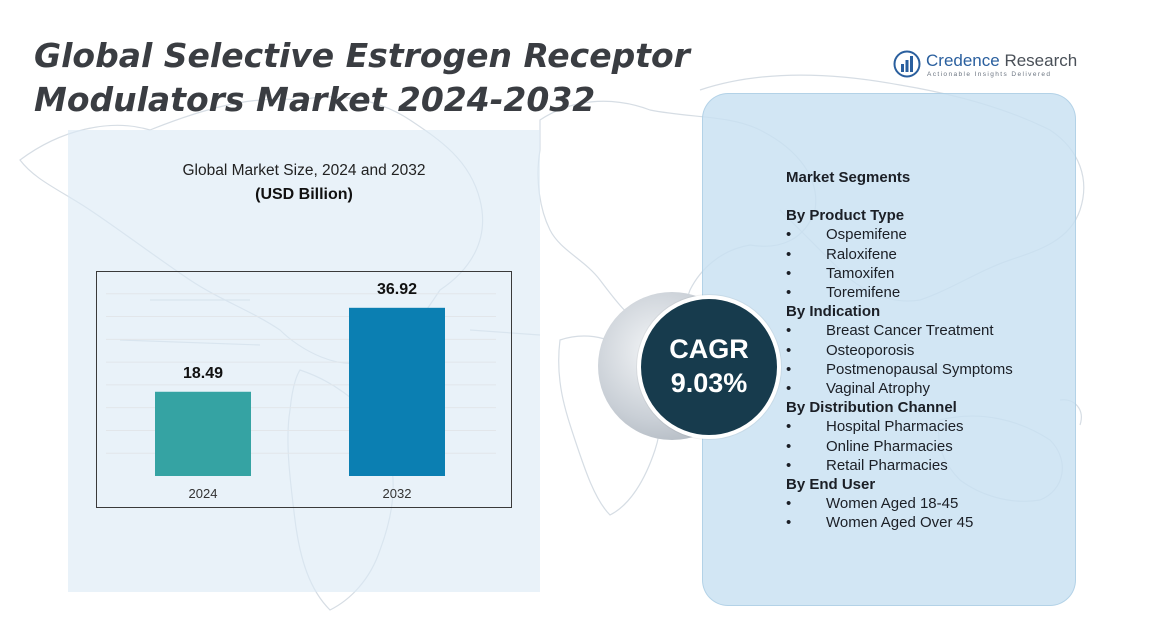 The height and width of the screenshot is (622, 1175). What do you see at coordinates (397, 391) in the screenshot?
I see `bar-2032` at bounding box center [397, 391].